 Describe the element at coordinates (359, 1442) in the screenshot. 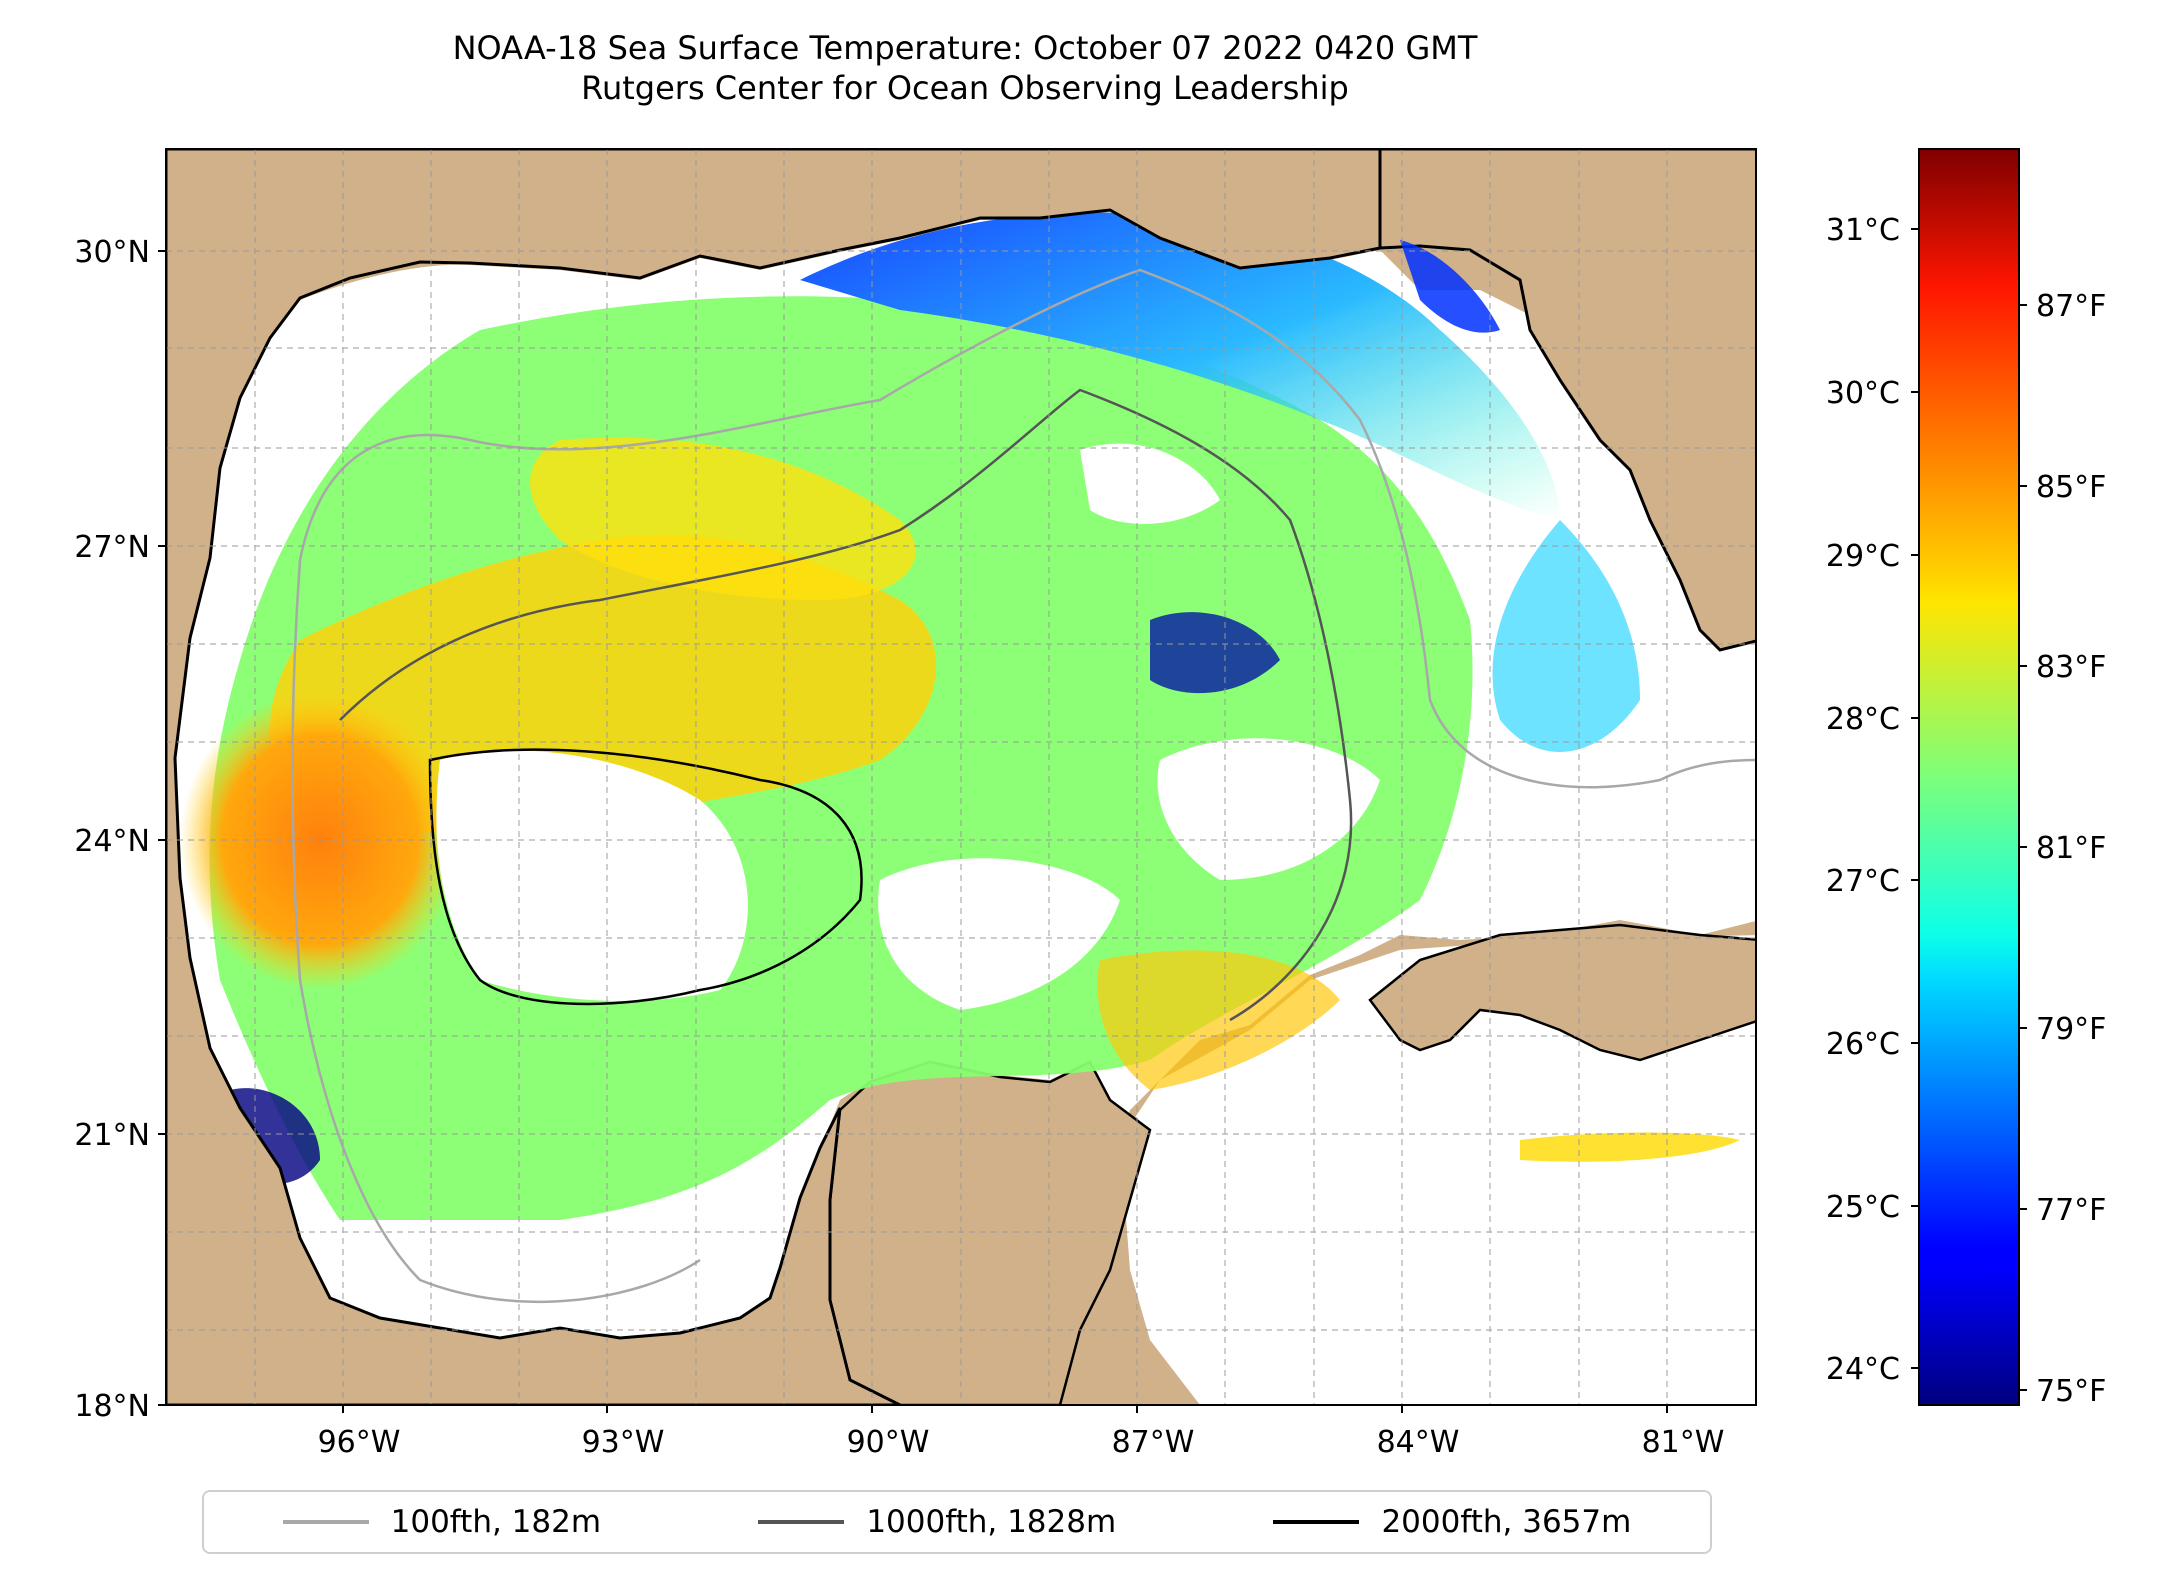

I see `lon-tick-label: 96°W` at that location.